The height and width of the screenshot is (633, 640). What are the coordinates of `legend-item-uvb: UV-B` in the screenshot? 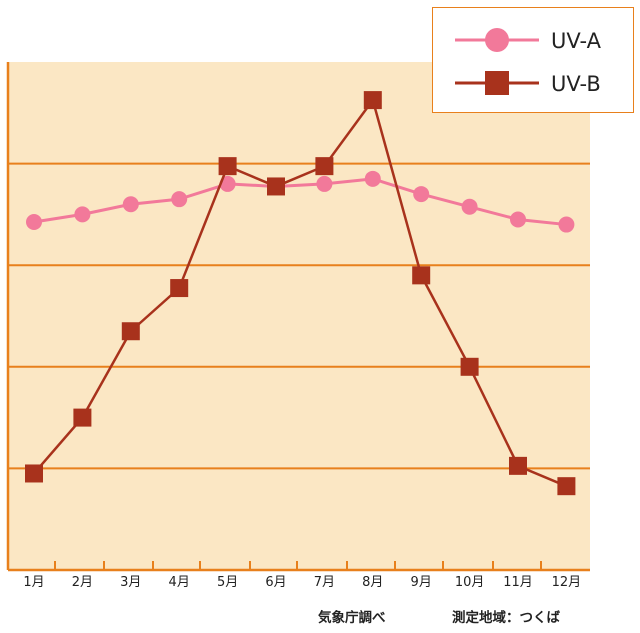 It's located at (533, 83).